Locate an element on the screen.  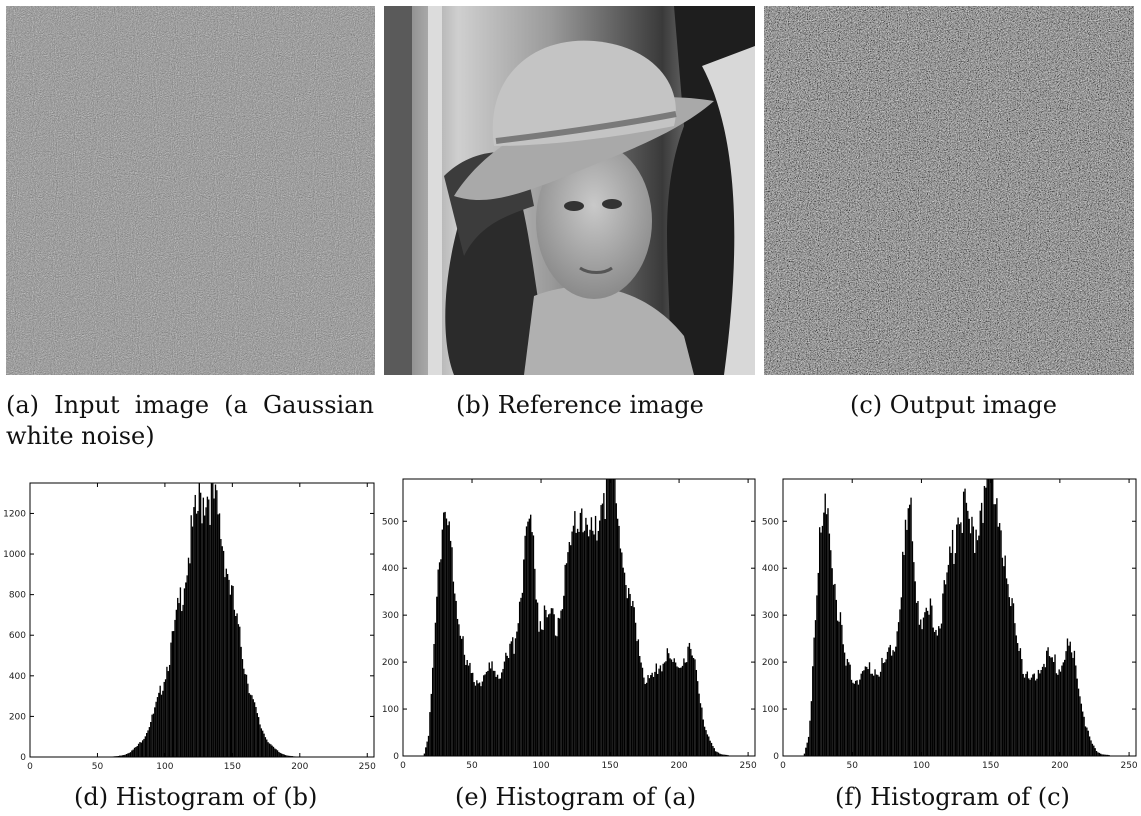
caption-b: (b) Reference image is located at coordinates (580, 405).